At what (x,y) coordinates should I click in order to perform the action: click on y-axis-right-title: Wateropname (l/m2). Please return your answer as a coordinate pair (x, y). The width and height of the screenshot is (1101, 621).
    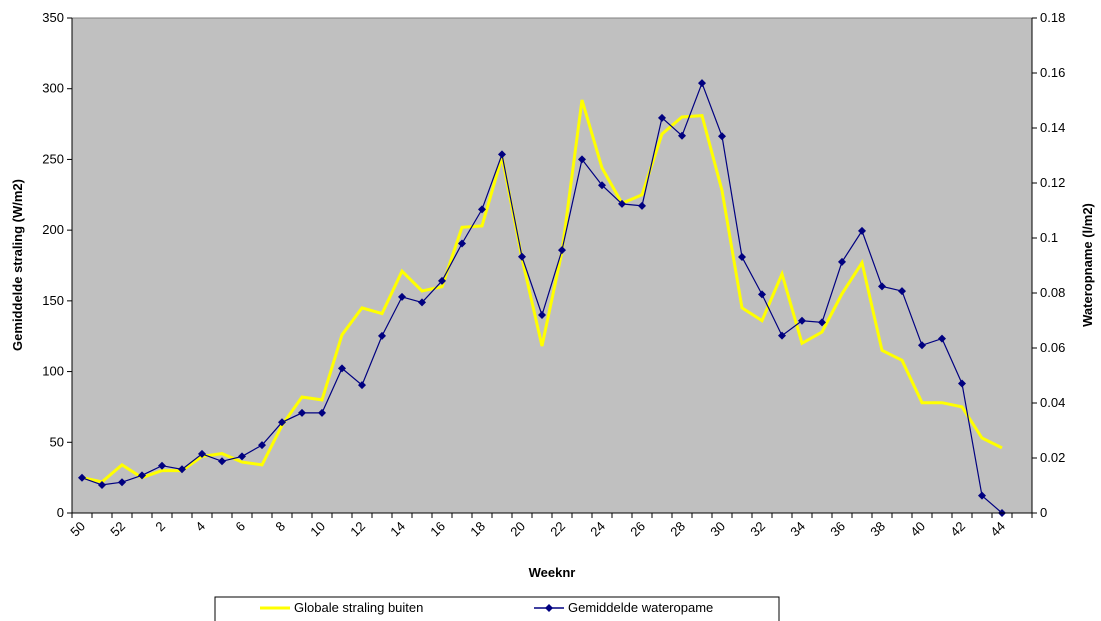
    Looking at the image, I should click on (1087, 265).